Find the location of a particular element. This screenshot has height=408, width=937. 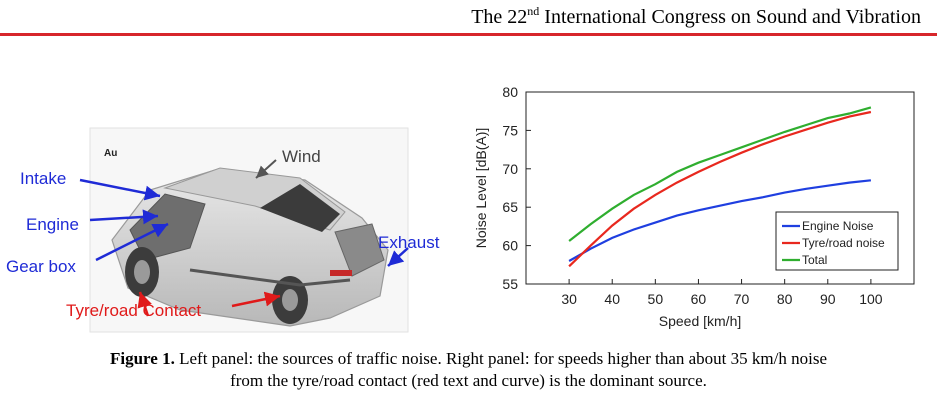

x-tick-label: 40 is located at coordinates (612, 299).